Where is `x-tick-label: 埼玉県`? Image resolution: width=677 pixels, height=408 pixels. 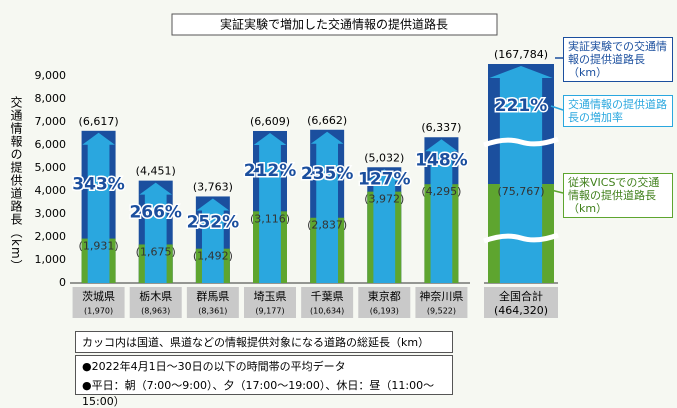 x-tick-label: 埼玉県 is located at coordinates (270, 296).